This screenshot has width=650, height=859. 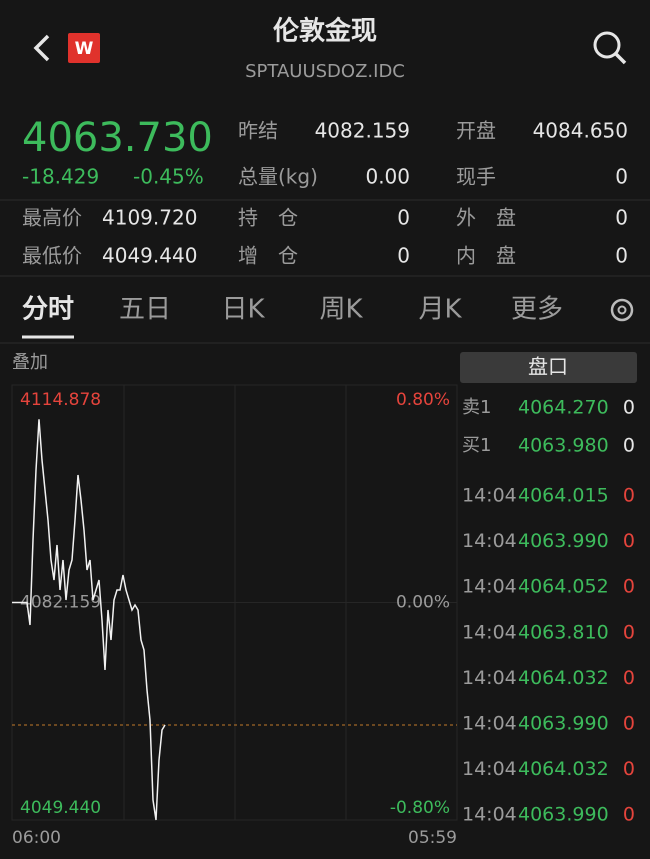 I want to click on title: 伦敦金现, so click(x=325, y=31).